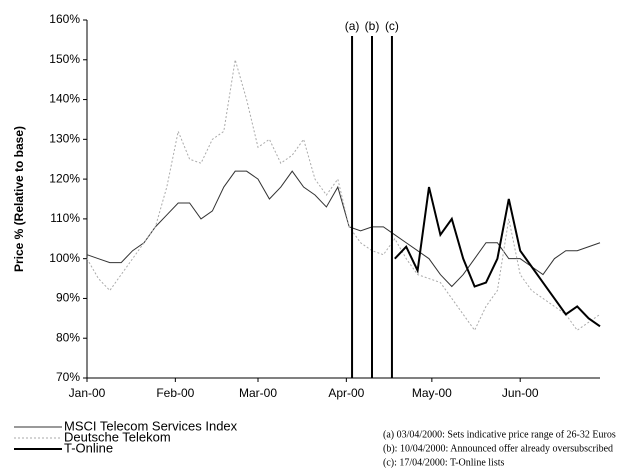 This screenshot has height=475, width=626. What do you see at coordinates (64, 139) in the screenshot?
I see `y-tick-label: 130%` at bounding box center [64, 139].